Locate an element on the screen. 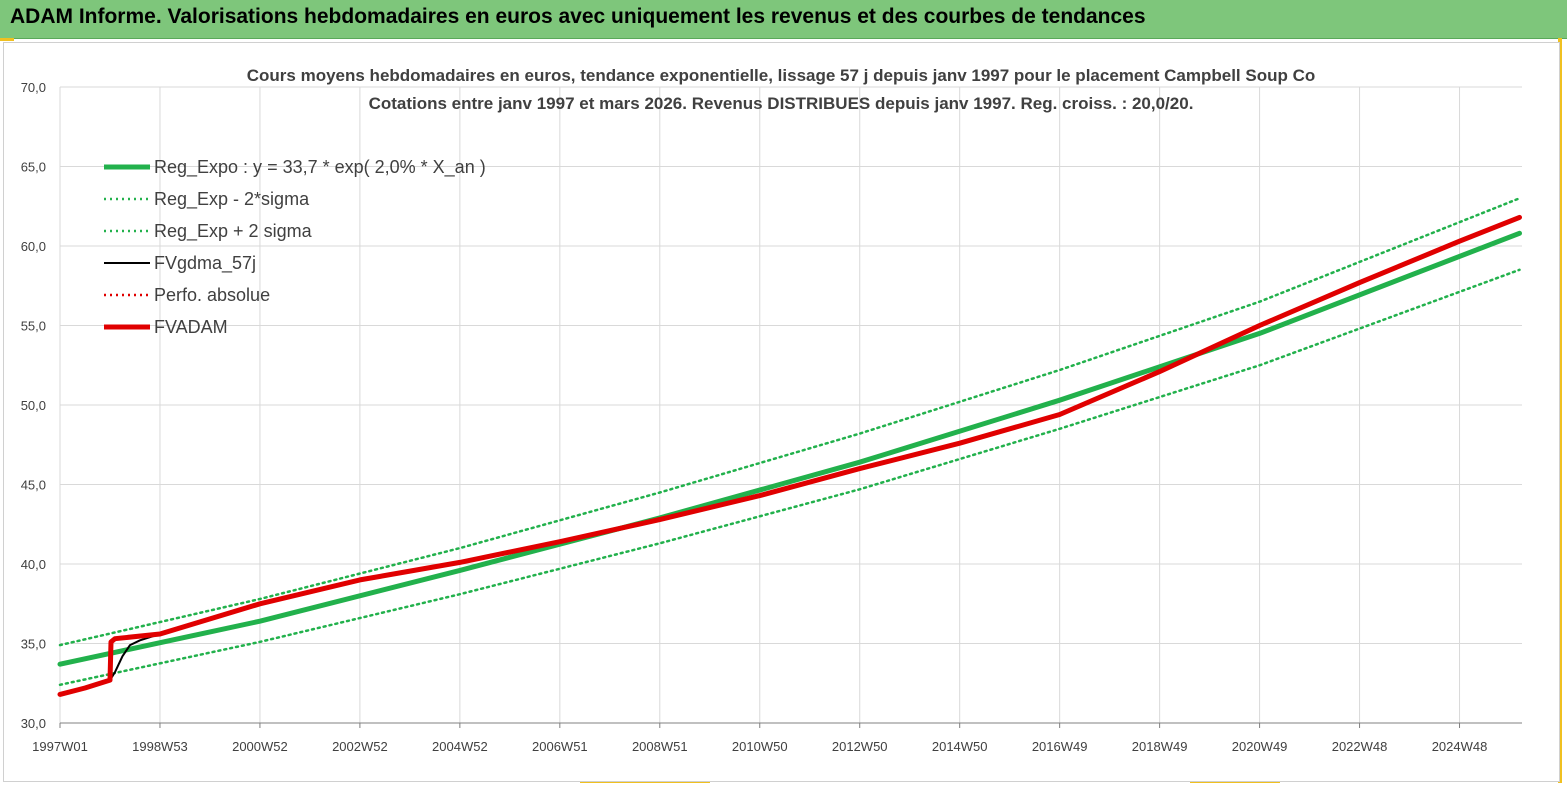  y-tick-label: 55,0 is located at coordinates (33, 326).